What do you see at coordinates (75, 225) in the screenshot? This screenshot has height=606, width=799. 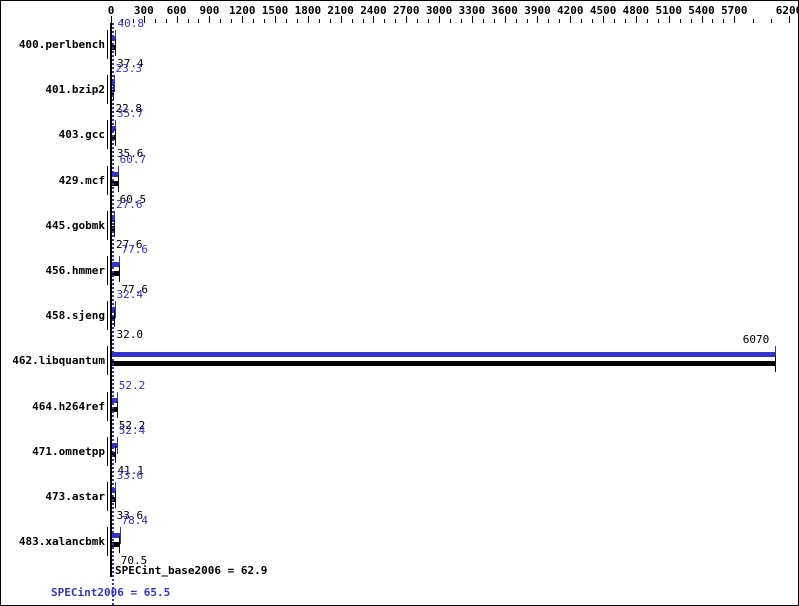 I see `benchmark-name-label: 445.gobmk` at bounding box center [75, 225].